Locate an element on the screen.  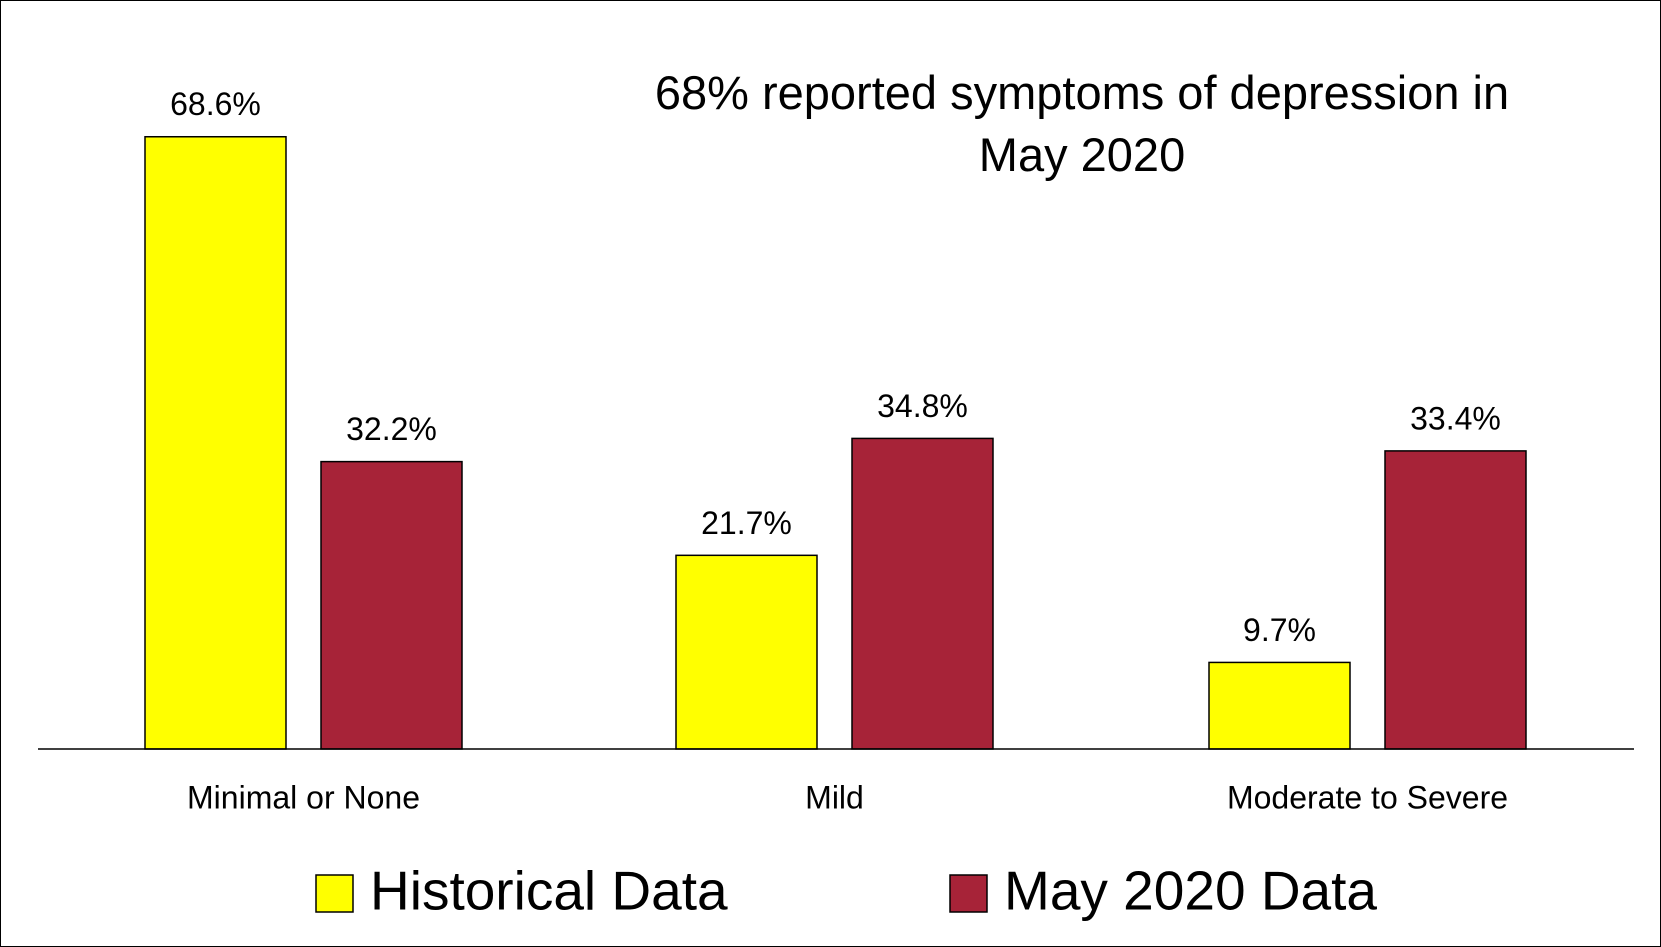
x-tick-label: Mild is located at coordinates (834, 797).